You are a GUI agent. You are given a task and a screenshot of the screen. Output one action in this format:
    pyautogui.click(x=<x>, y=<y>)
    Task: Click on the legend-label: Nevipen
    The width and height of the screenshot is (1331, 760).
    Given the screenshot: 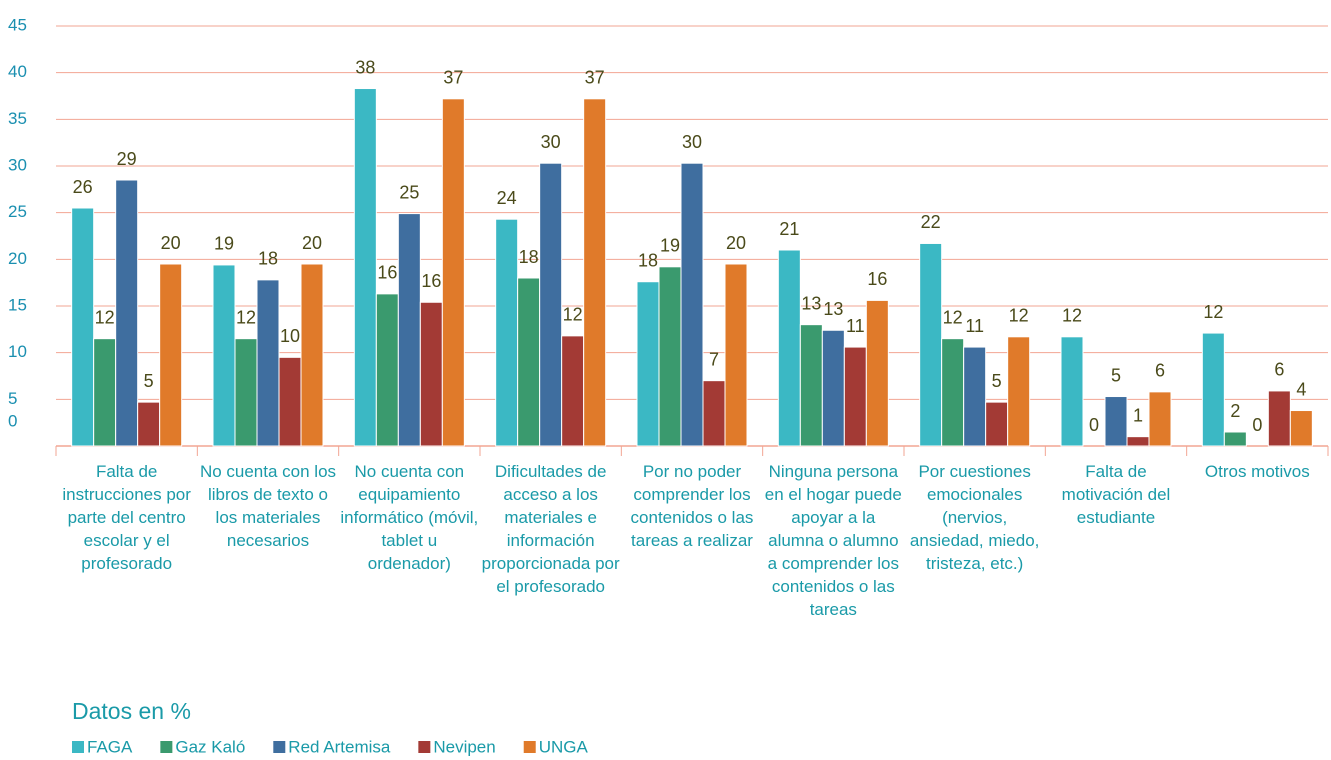 What is the action you would take?
    pyautogui.click(x=464, y=746)
    